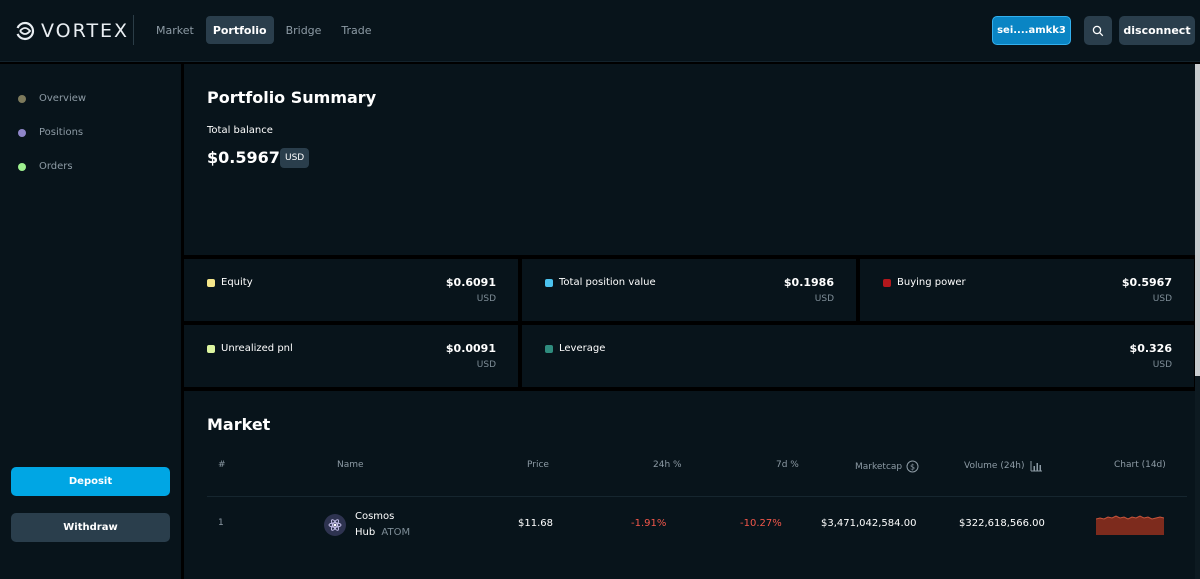 This screenshot has height=579, width=1200. Describe the element at coordinates (303, 30) in the screenshot. I see `nav-bridge: Bridge` at that location.